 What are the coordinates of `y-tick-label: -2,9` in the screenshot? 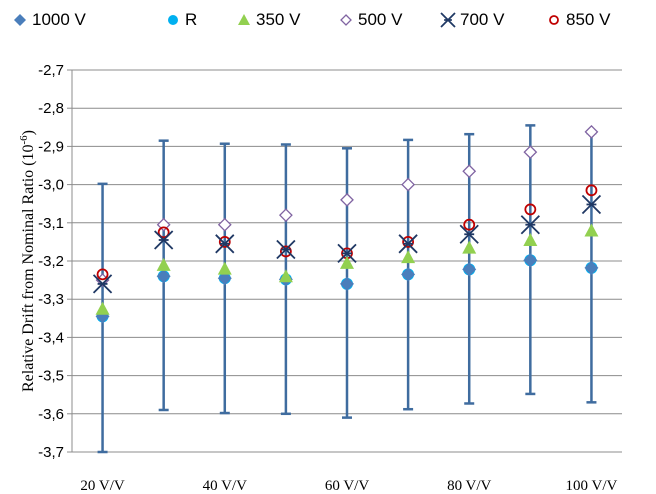 It's located at (51, 146).